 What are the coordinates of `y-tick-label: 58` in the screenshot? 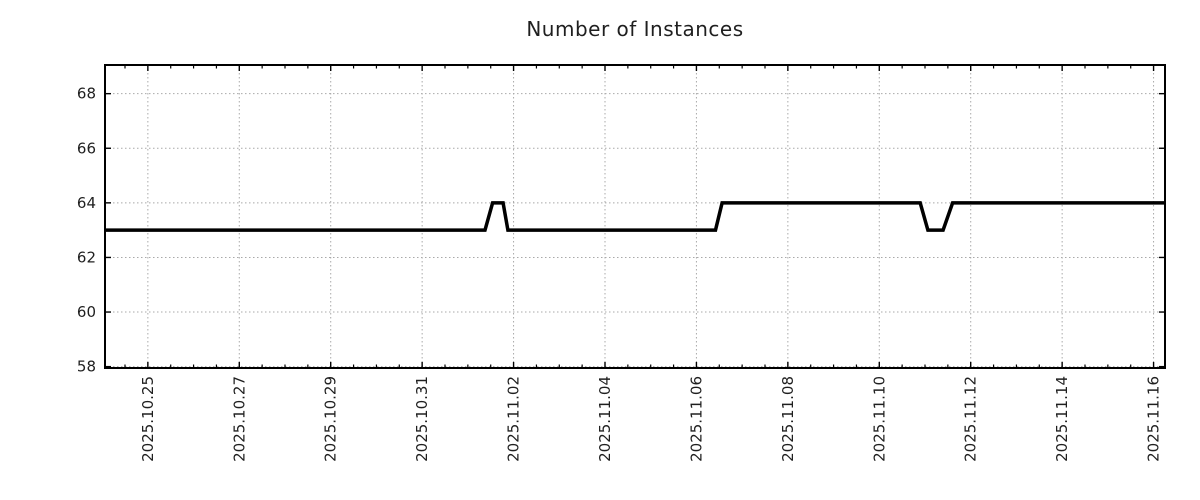 It's located at (86, 367).